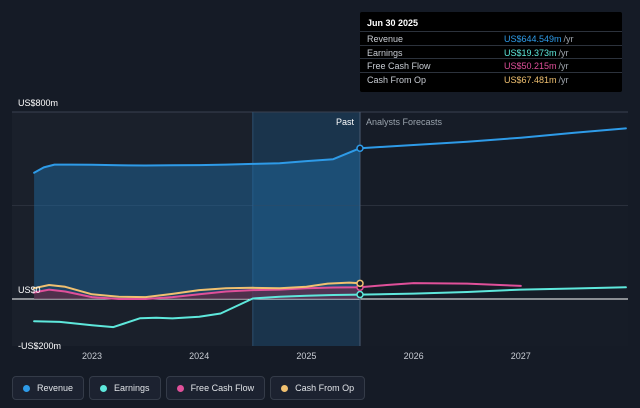  I want to click on legend-item-cash-from-op: Cash From Op, so click(318, 388).